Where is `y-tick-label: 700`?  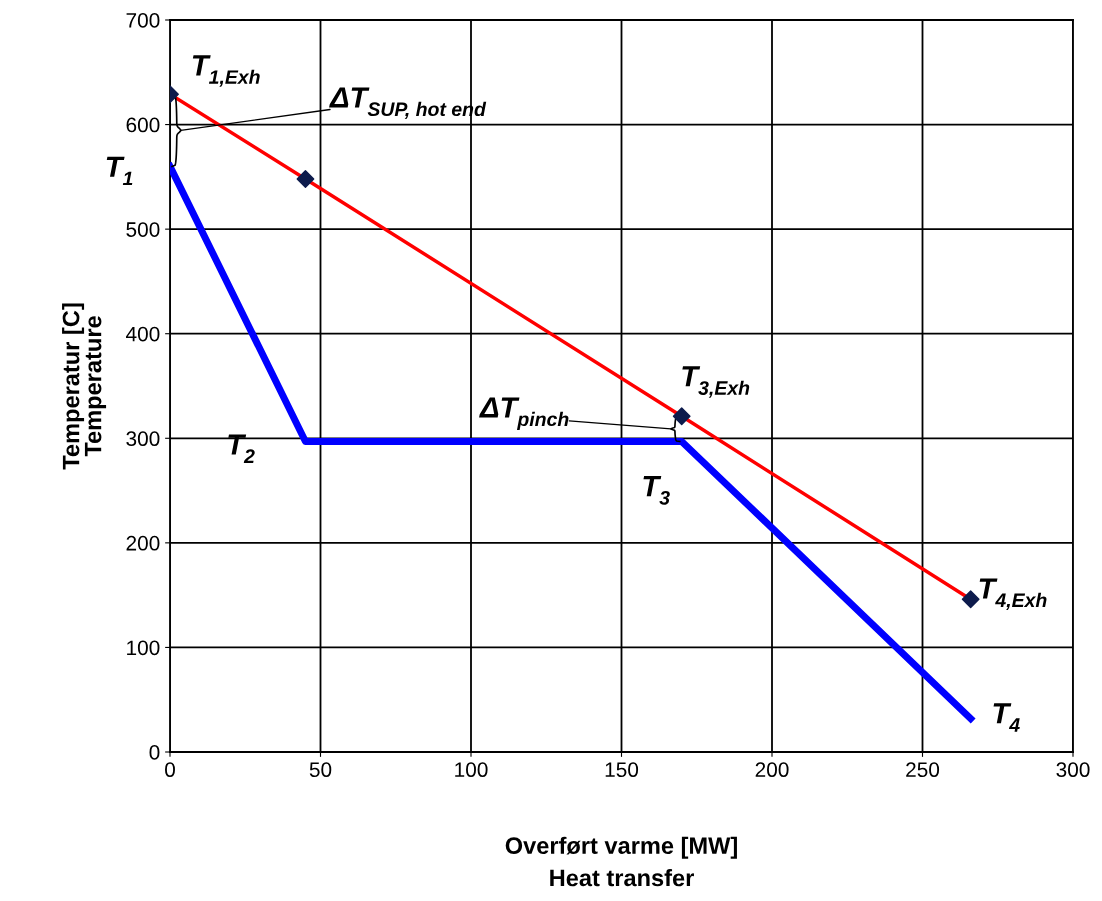
y-tick-label: 700 is located at coordinates (143, 20).